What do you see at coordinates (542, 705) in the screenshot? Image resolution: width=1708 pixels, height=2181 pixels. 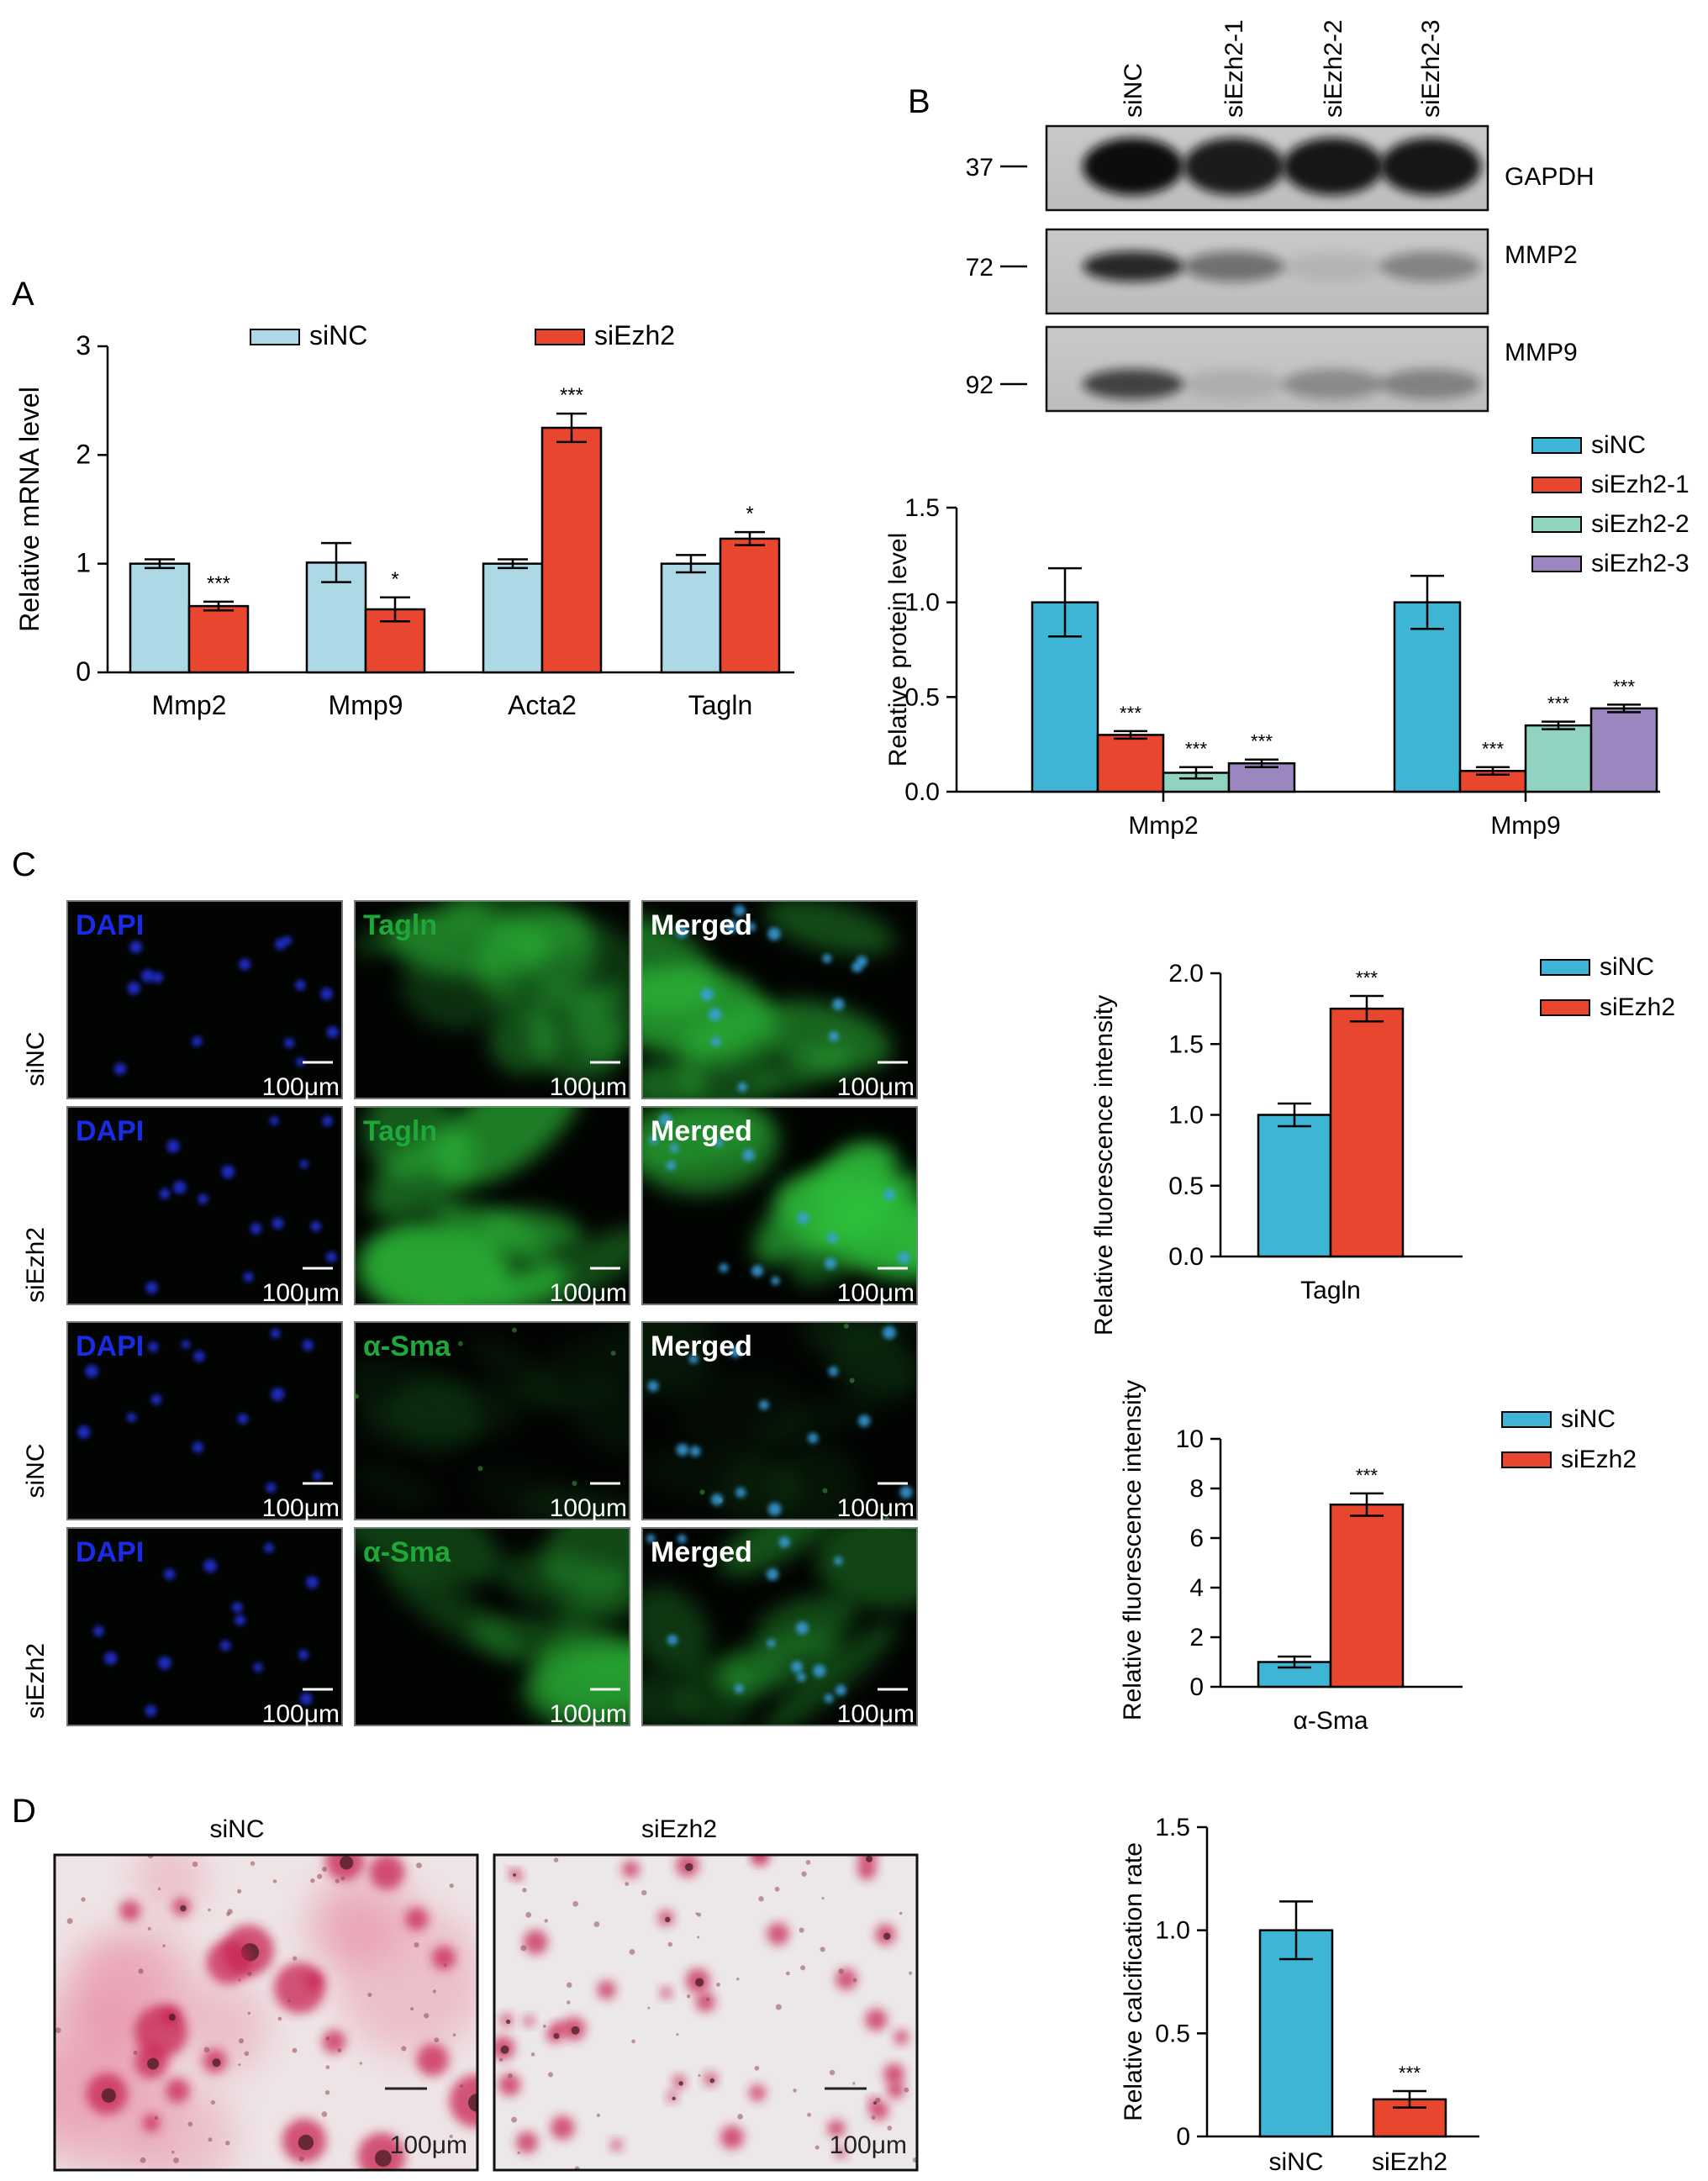 I see `x-tick-label: Acta2` at bounding box center [542, 705].